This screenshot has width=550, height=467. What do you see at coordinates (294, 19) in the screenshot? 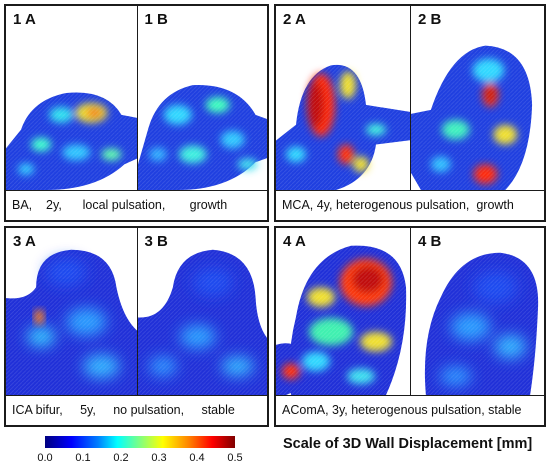
I see `panel-label: 2 A` at bounding box center [294, 19].